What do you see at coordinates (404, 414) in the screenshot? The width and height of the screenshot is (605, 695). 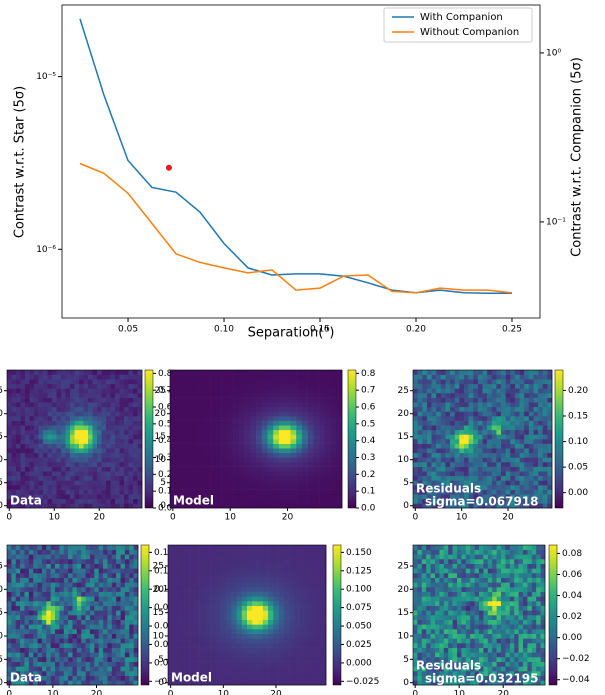 I see `y-tick-label: 20` at bounding box center [404, 414].